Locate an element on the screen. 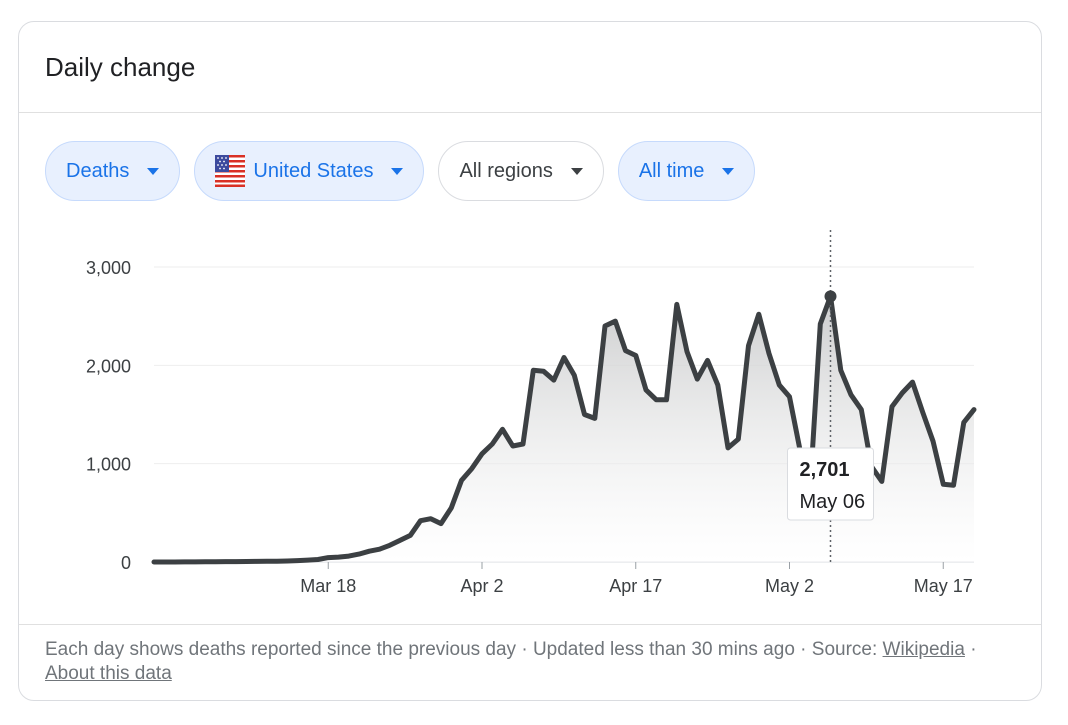 The image size is (1068, 725). country-filter-label: United States is located at coordinates (313, 170).